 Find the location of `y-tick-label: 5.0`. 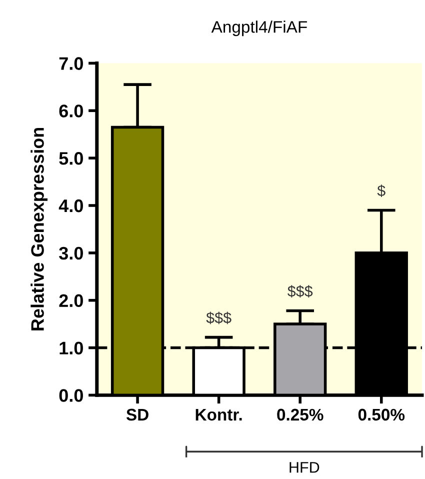

y-tick-label: 5.0 is located at coordinates (71, 158).